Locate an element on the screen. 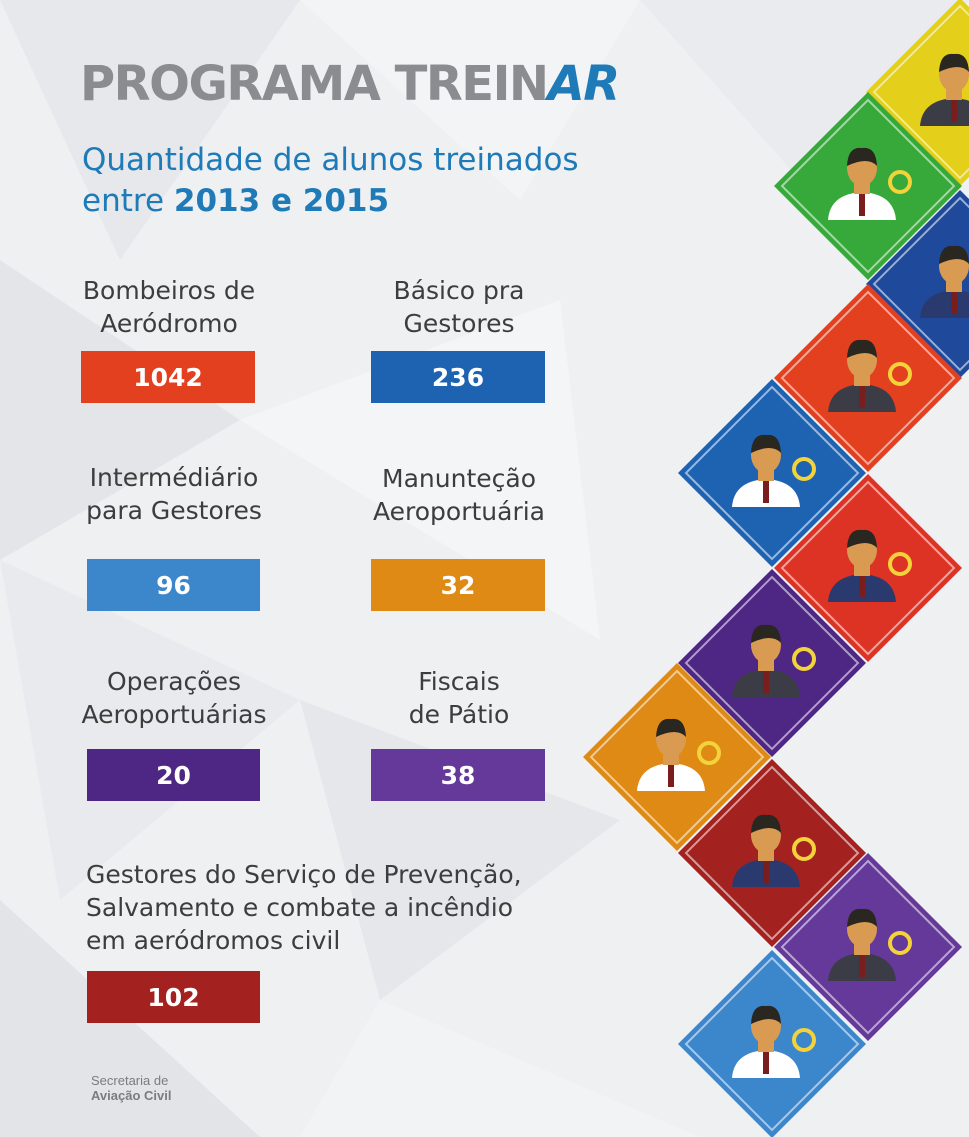  stat-value-intermediario: 96 is located at coordinates (173, 585).